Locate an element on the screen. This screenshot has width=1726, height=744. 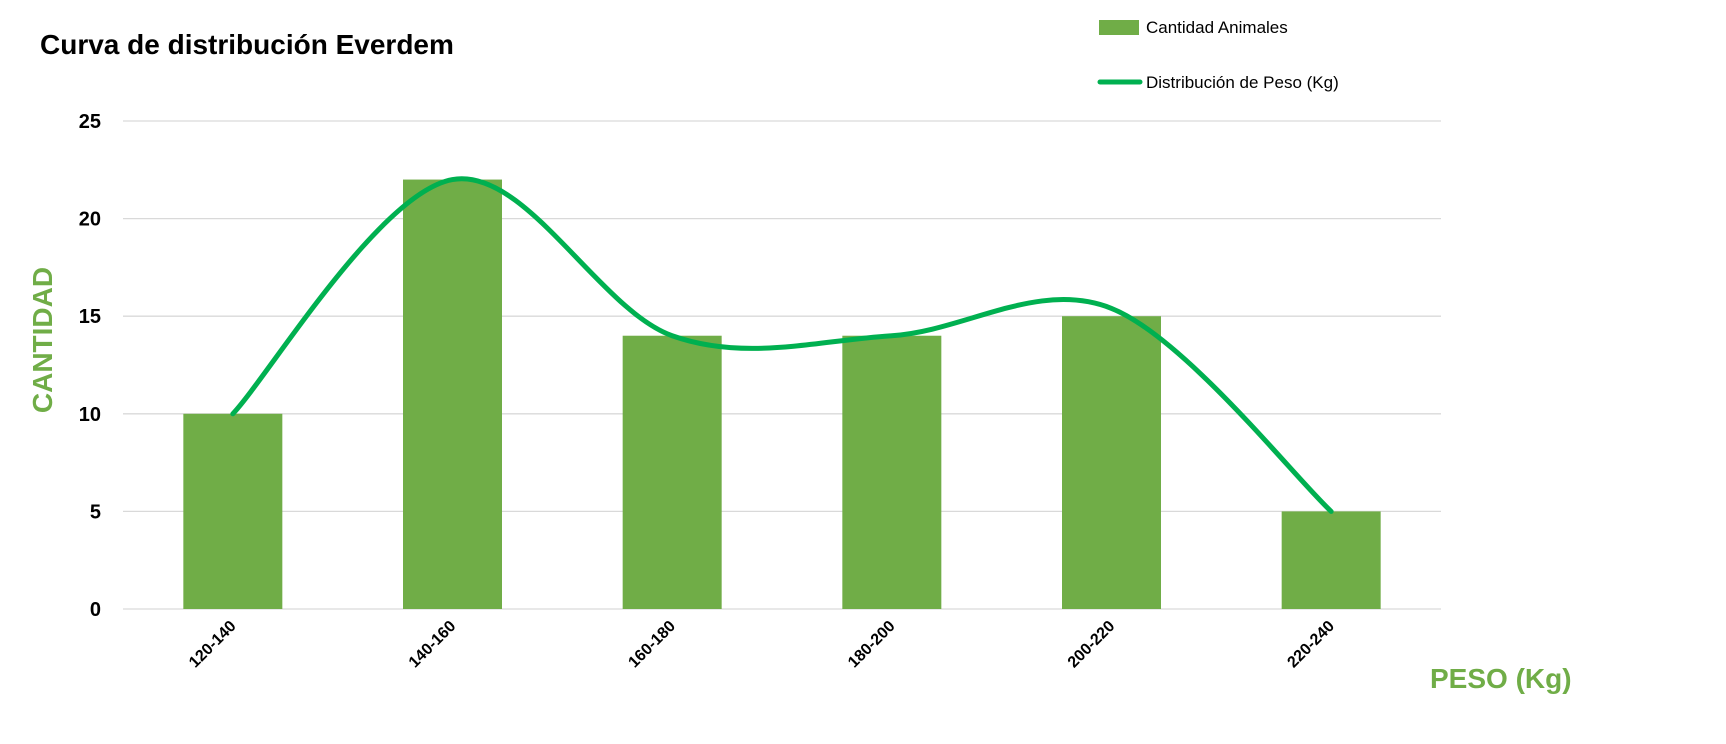
x-tick-label: 120-140 is located at coordinates (213, 645).